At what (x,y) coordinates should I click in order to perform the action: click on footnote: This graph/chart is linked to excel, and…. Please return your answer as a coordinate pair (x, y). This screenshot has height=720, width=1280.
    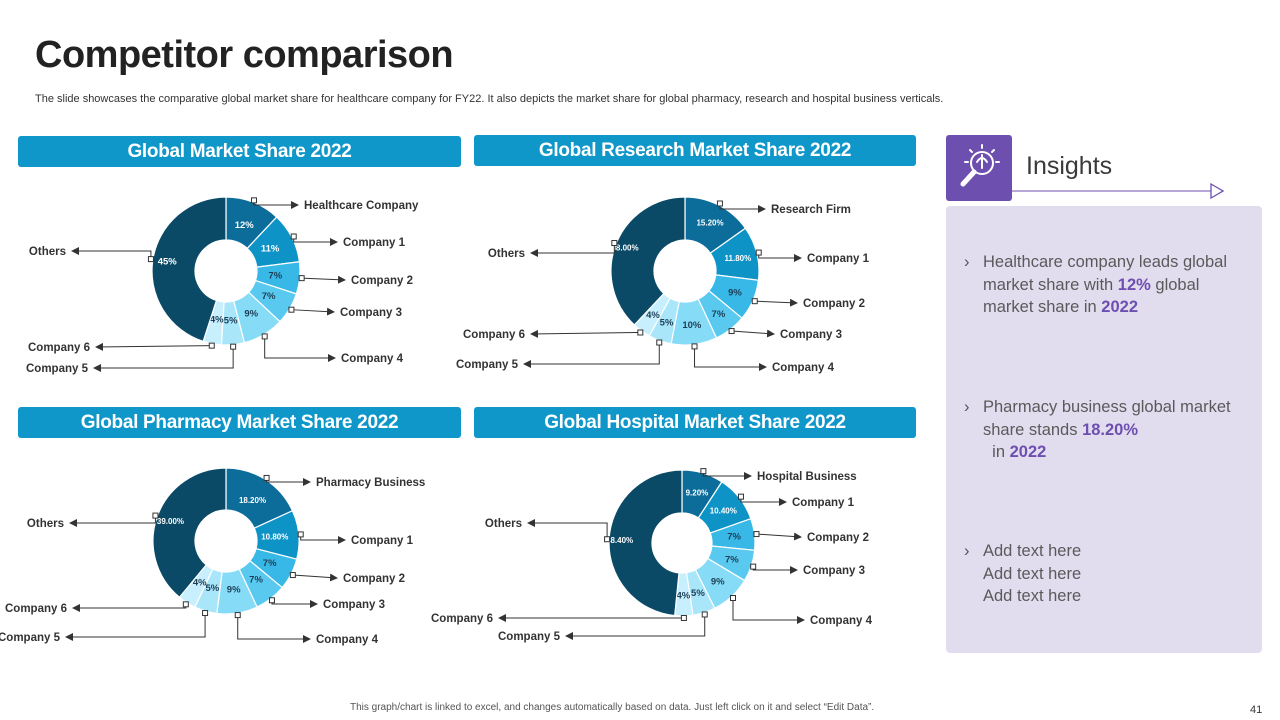
    Looking at the image, I should click on (612, 707).